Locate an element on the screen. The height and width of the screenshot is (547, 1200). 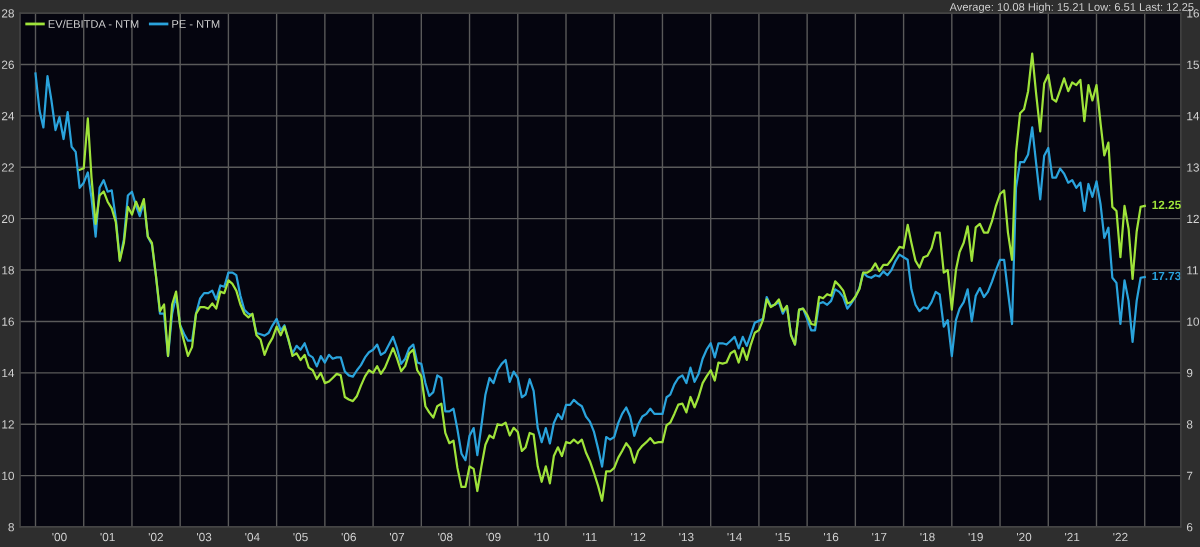
y-tick-label: 18 is located at coordinates (8, 270).